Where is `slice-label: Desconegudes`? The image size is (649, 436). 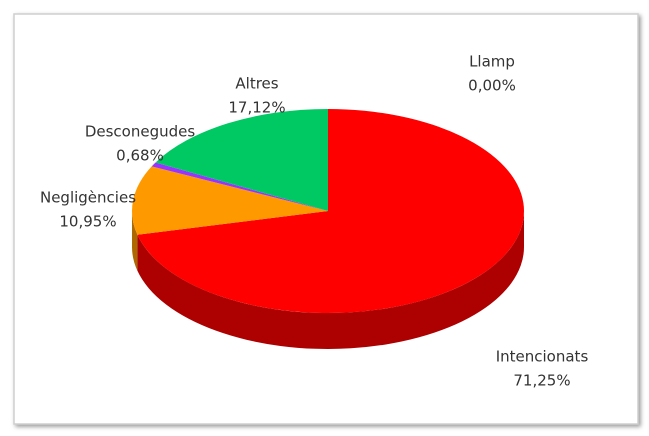
slice-label: Desconegudes is located at coordinates (140, 132).